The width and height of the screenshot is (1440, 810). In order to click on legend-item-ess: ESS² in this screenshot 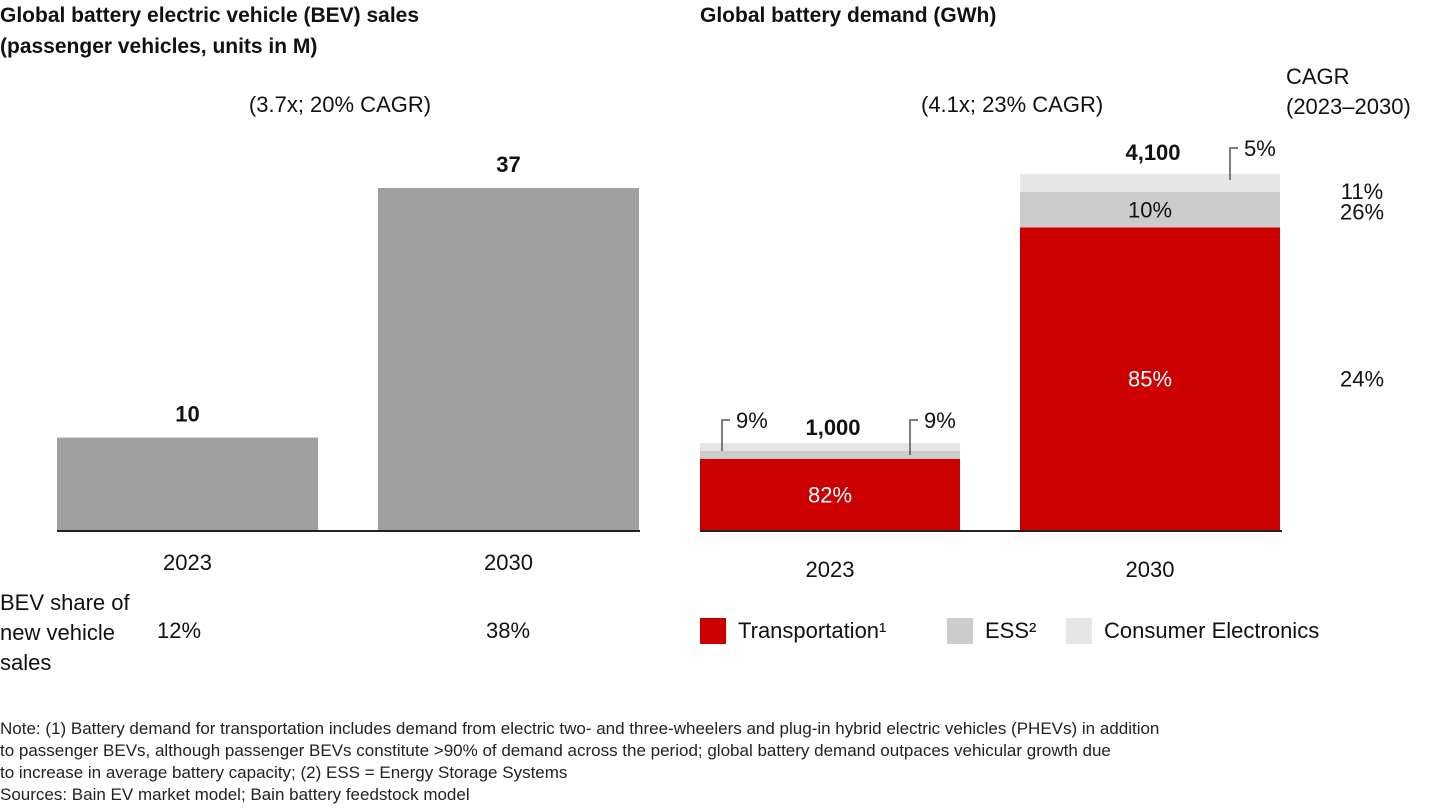, I will do `click(991, 631)`.